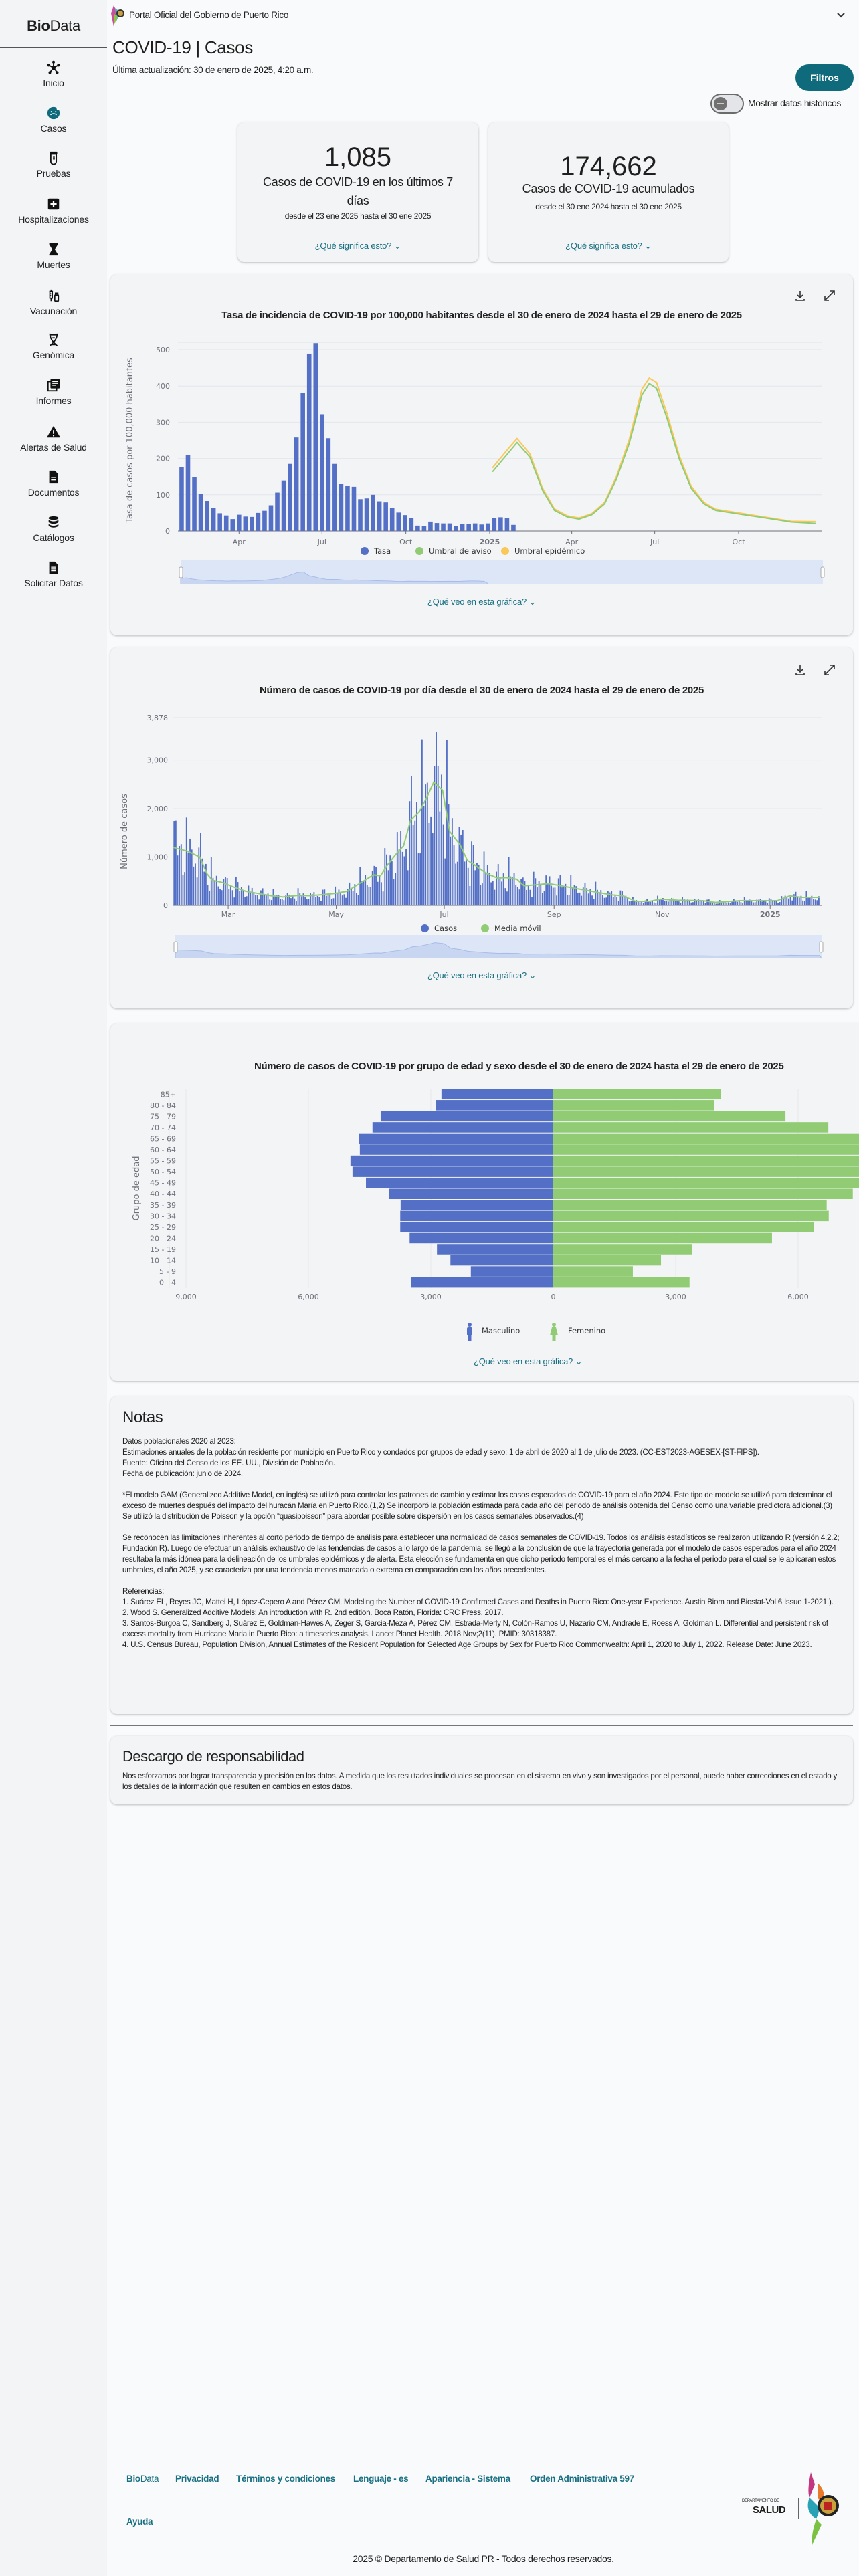 The height and width of the screenshot is (2576, 859). I want to click on sidebar-item-pruebas: Pruebas, so click(54, 170).